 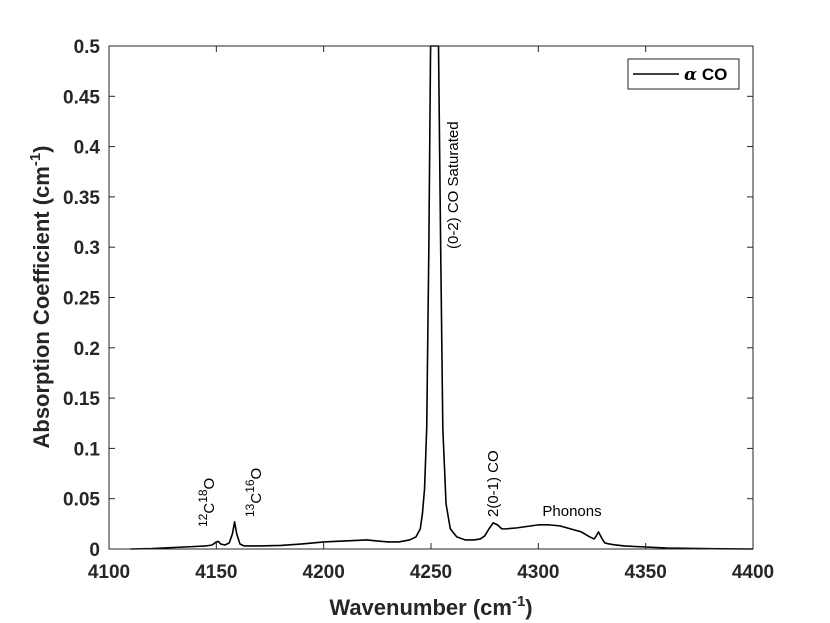 I want to click on legend-label: α CO, so click(x=705, y=75).